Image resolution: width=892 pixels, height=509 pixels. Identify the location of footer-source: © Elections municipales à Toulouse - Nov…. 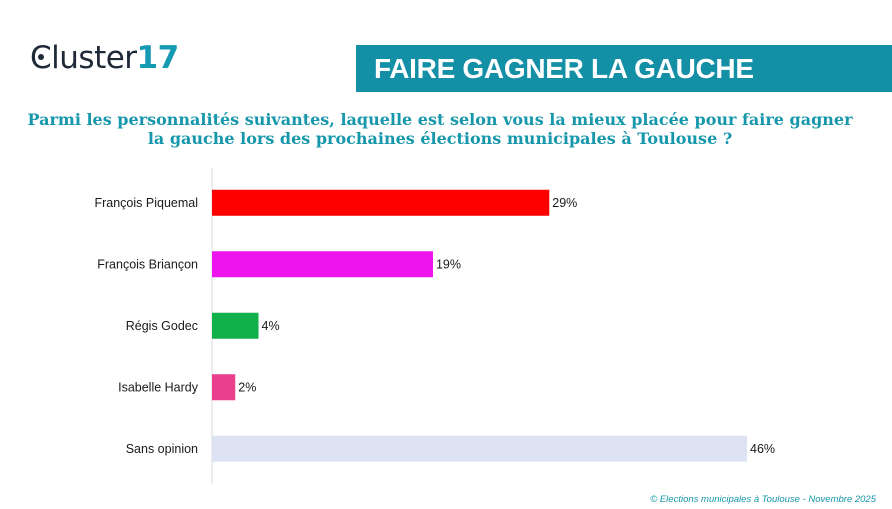
(763, 499).